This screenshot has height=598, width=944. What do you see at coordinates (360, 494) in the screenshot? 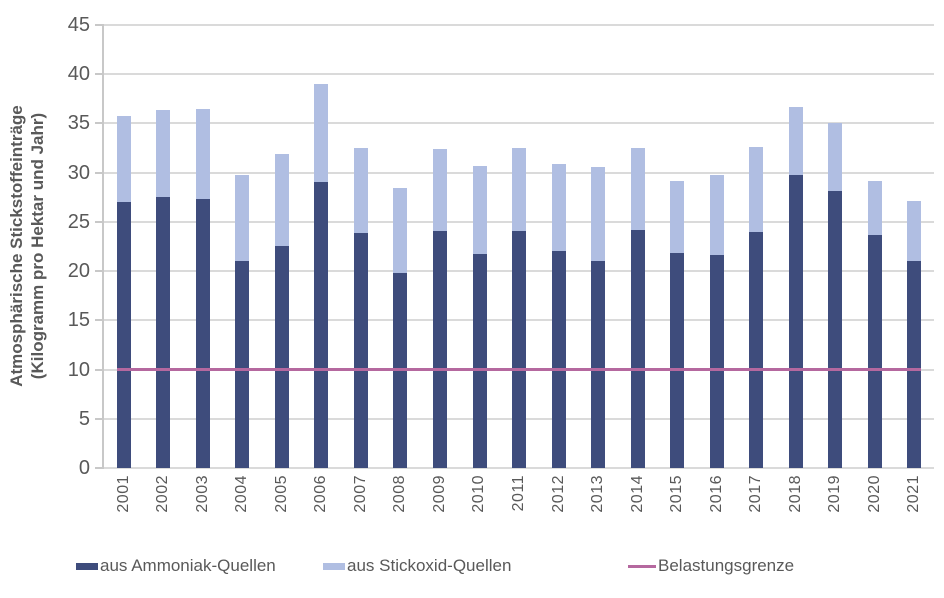
I see `x-tick-label: 2007` at bounding box center [360, 494].